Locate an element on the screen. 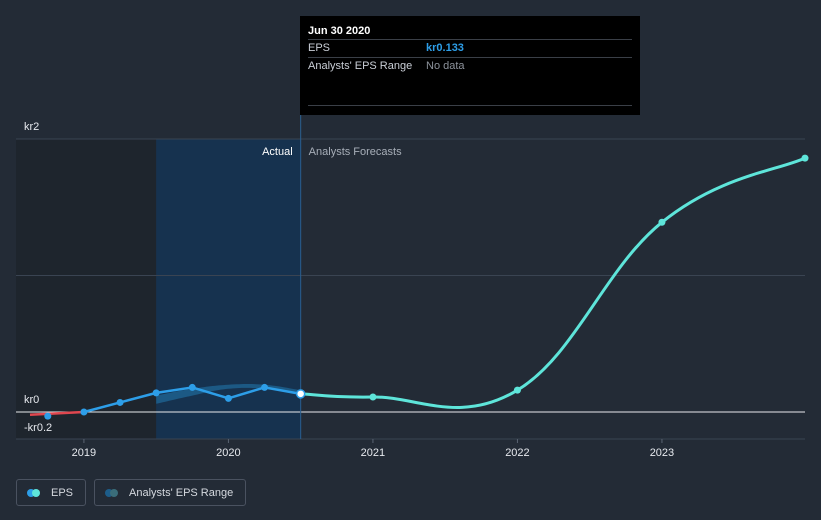  x-tick-label: 2020 is located at coordinates (228, 453).